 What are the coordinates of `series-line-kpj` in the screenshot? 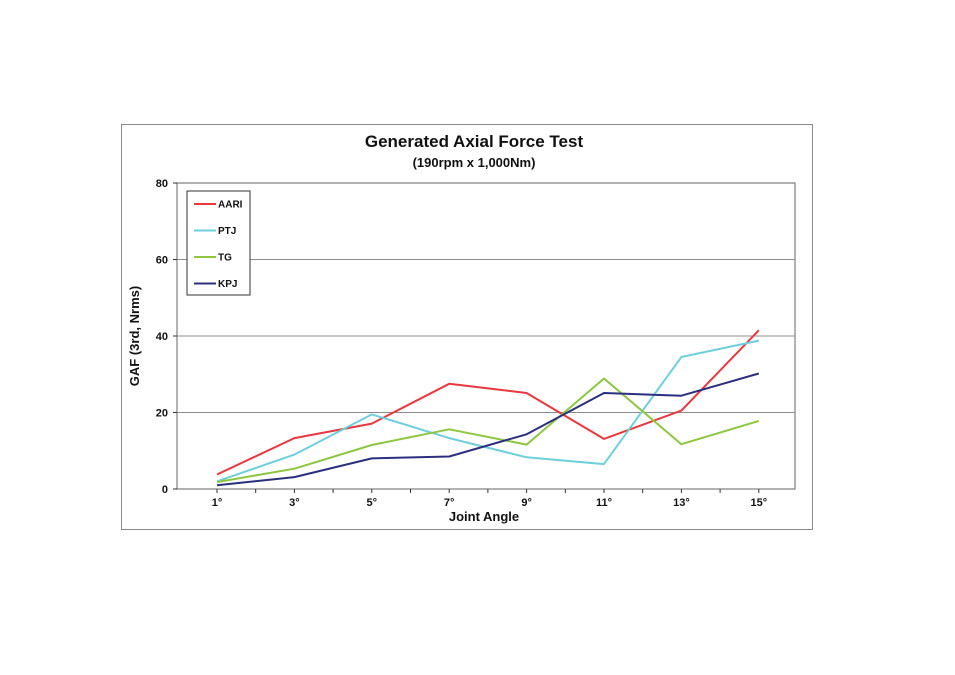 It's located at (488, 429).